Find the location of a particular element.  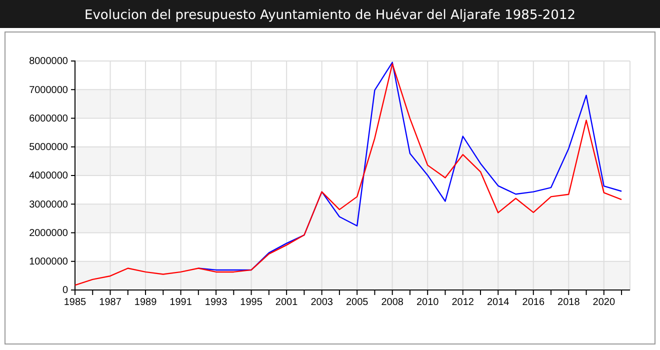

x-tick-label: 2008 is located at coordinates (392, 302).